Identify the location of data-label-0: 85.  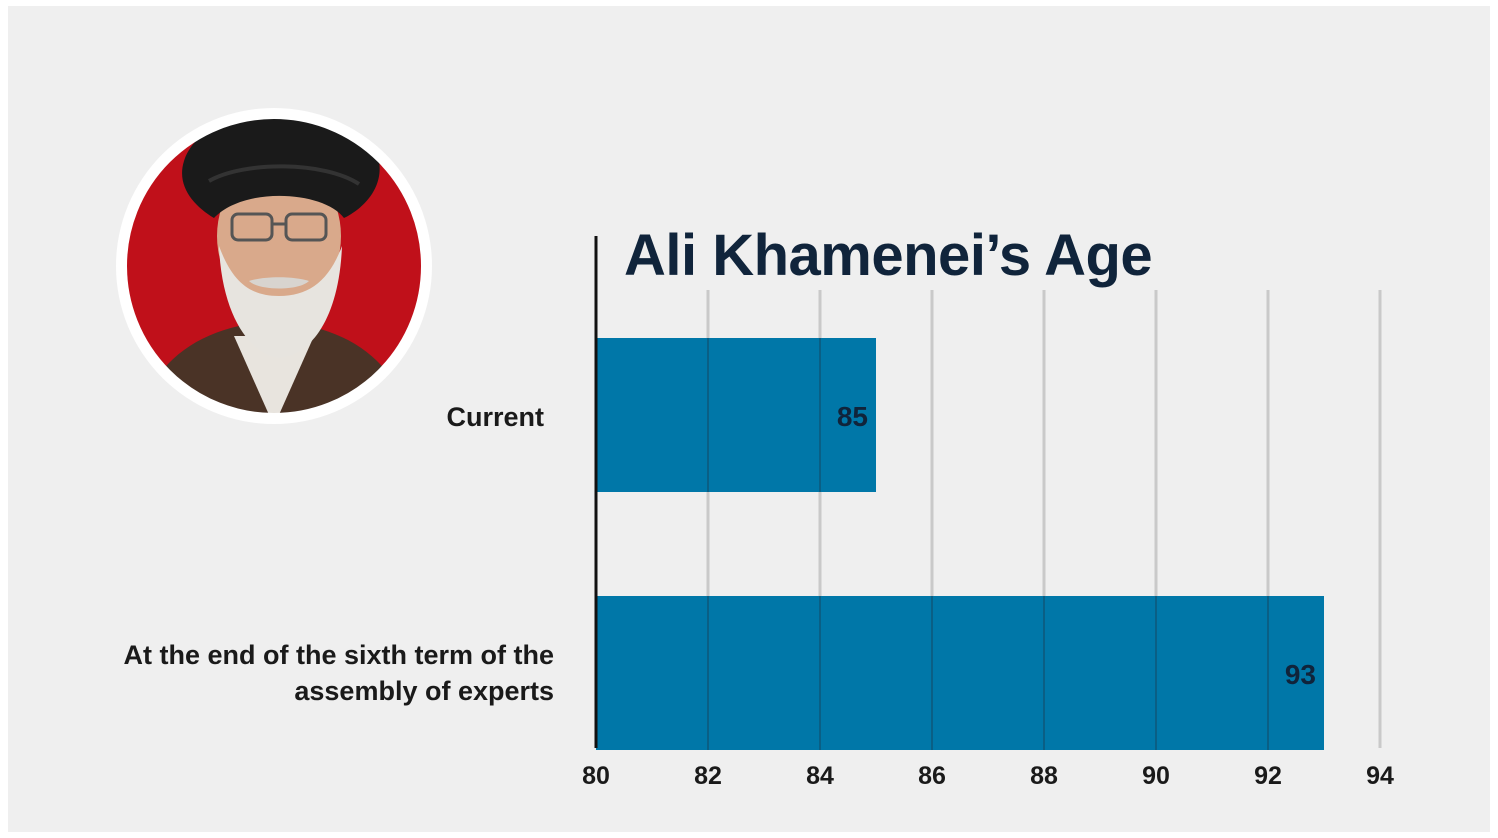
(852, 416).